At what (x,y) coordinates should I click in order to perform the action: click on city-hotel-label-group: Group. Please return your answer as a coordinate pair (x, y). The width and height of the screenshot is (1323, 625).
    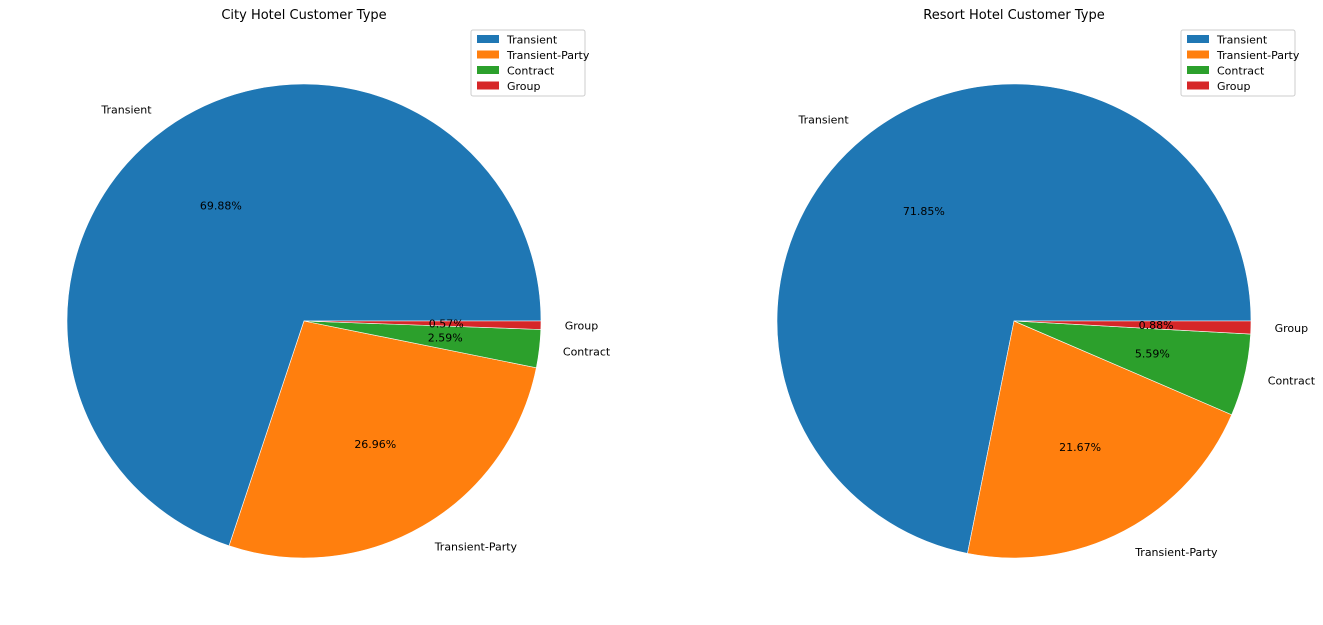
    Looking at the image, I should click on (582, 326).